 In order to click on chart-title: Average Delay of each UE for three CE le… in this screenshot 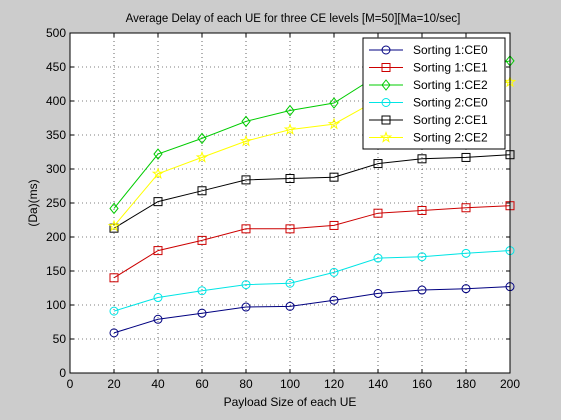, I will do `click(293, 19)`.